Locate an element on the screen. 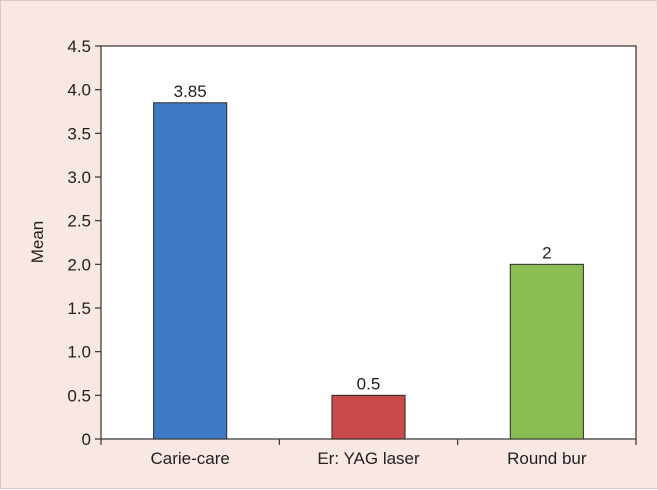 Image resolution: width=658 pixels, height=490 pixels. y-tick-label: 4.5 is located at coordinates (79, 46).